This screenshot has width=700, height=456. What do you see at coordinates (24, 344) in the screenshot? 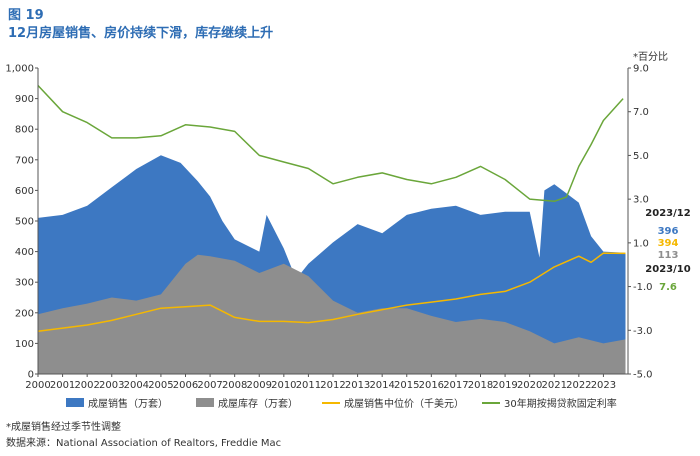
I see `y-left-tick-label: 100` at bounding box center [24, 344].